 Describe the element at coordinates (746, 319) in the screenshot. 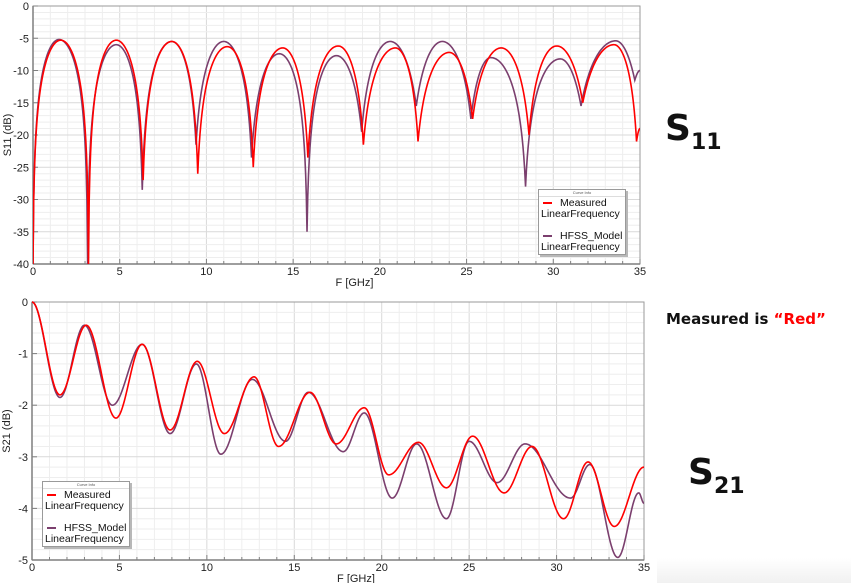

I see `measured-color-note: Measured is “Red”` at that location.